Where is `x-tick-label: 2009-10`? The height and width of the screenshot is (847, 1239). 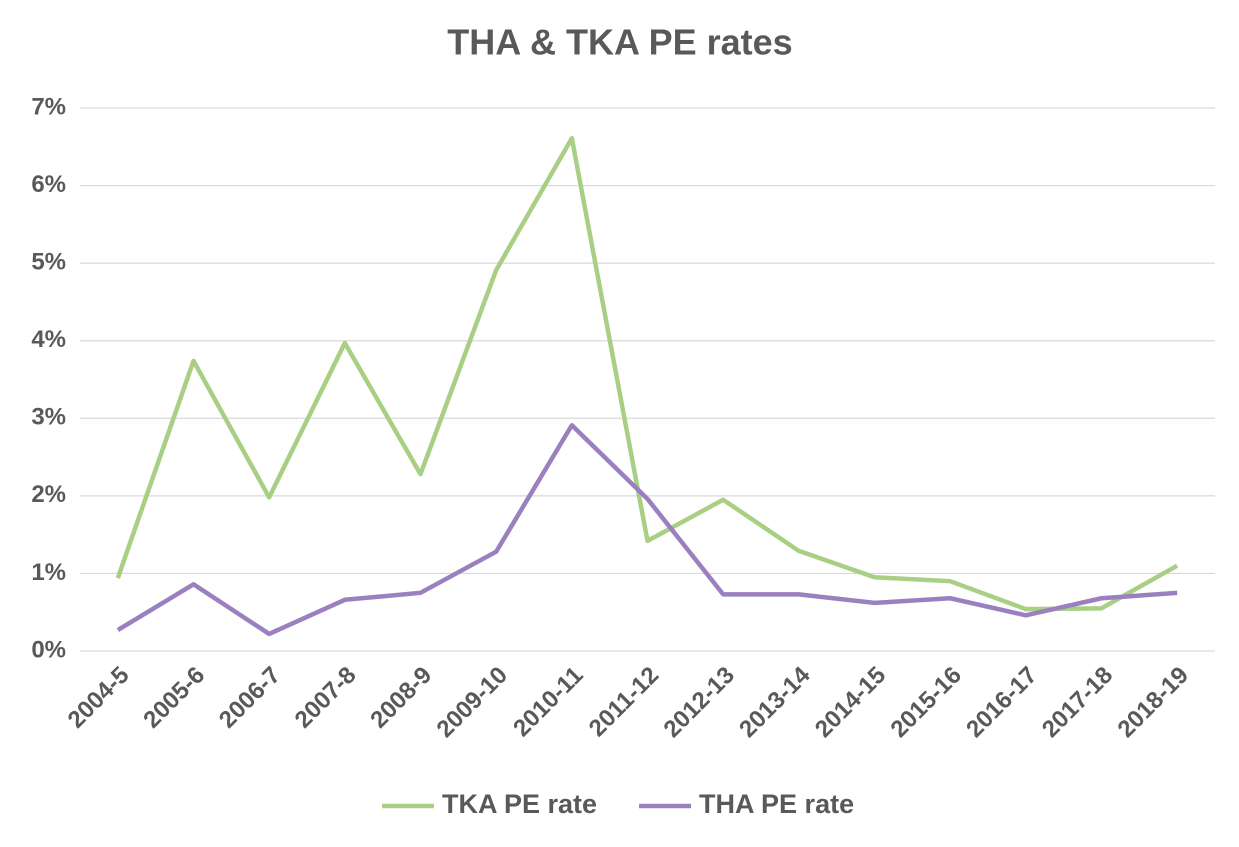
x-tick-label: 2009-10 is located at coordinates (472, 702).